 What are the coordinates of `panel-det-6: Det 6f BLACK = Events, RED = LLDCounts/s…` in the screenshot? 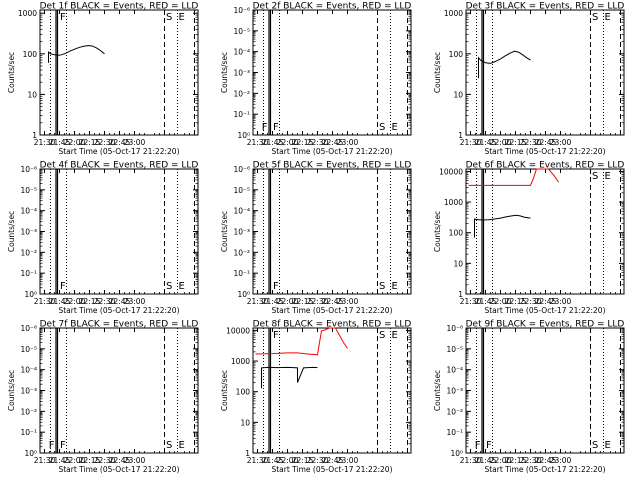 It's located at (528, 238).